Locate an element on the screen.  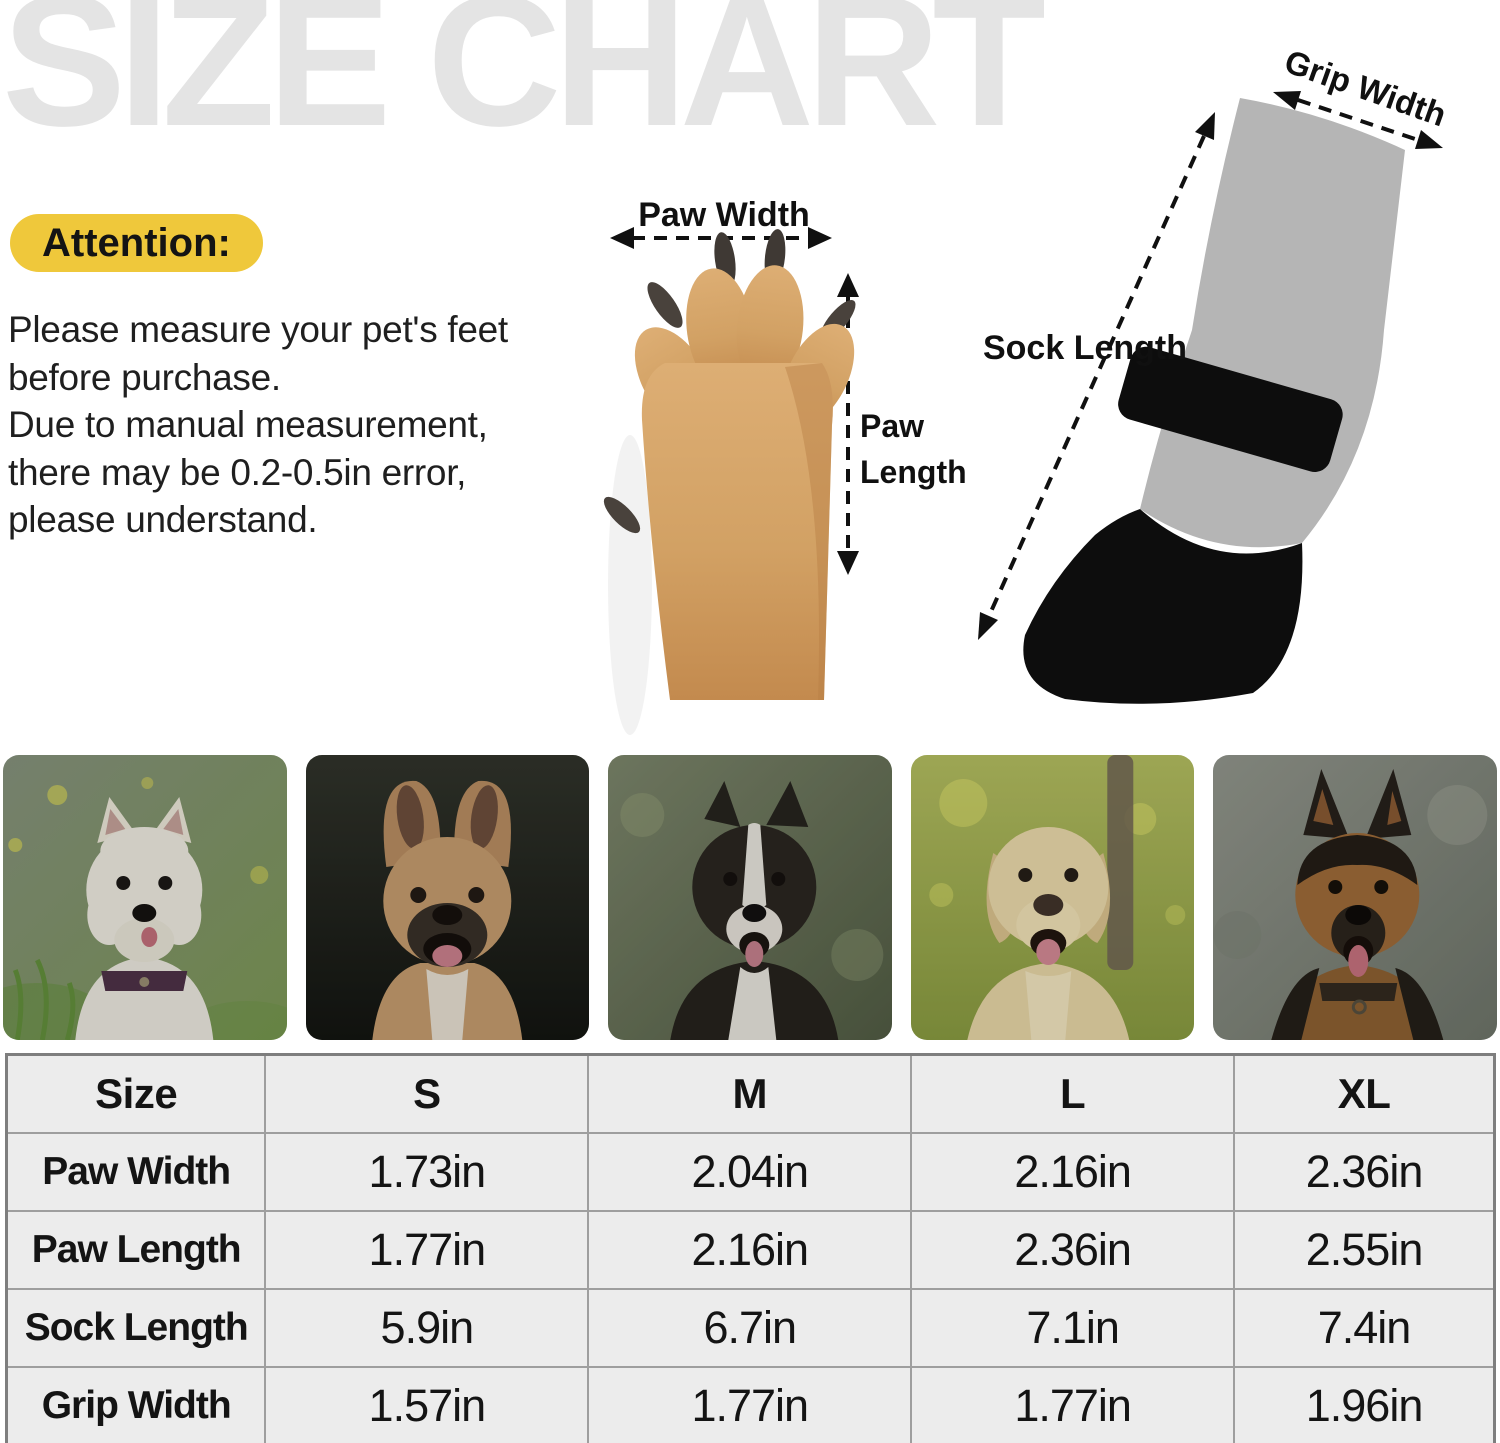
value-cell: 2.55in is located at coordinates (1364, 1250).